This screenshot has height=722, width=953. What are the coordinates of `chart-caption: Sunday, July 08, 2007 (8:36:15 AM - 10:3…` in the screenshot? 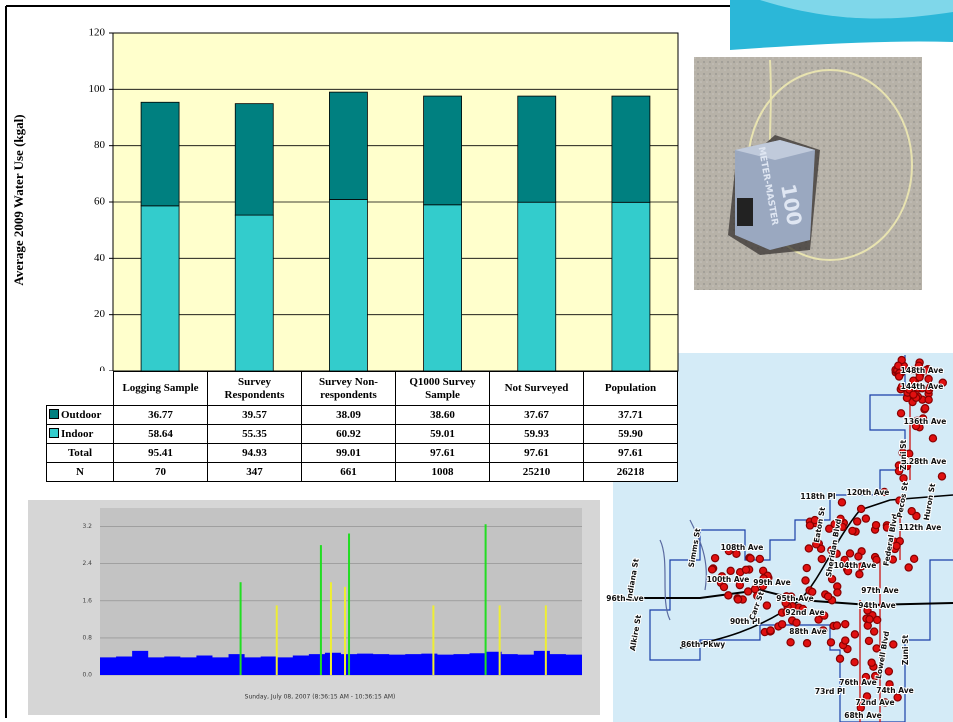 It's located at (320, 697).